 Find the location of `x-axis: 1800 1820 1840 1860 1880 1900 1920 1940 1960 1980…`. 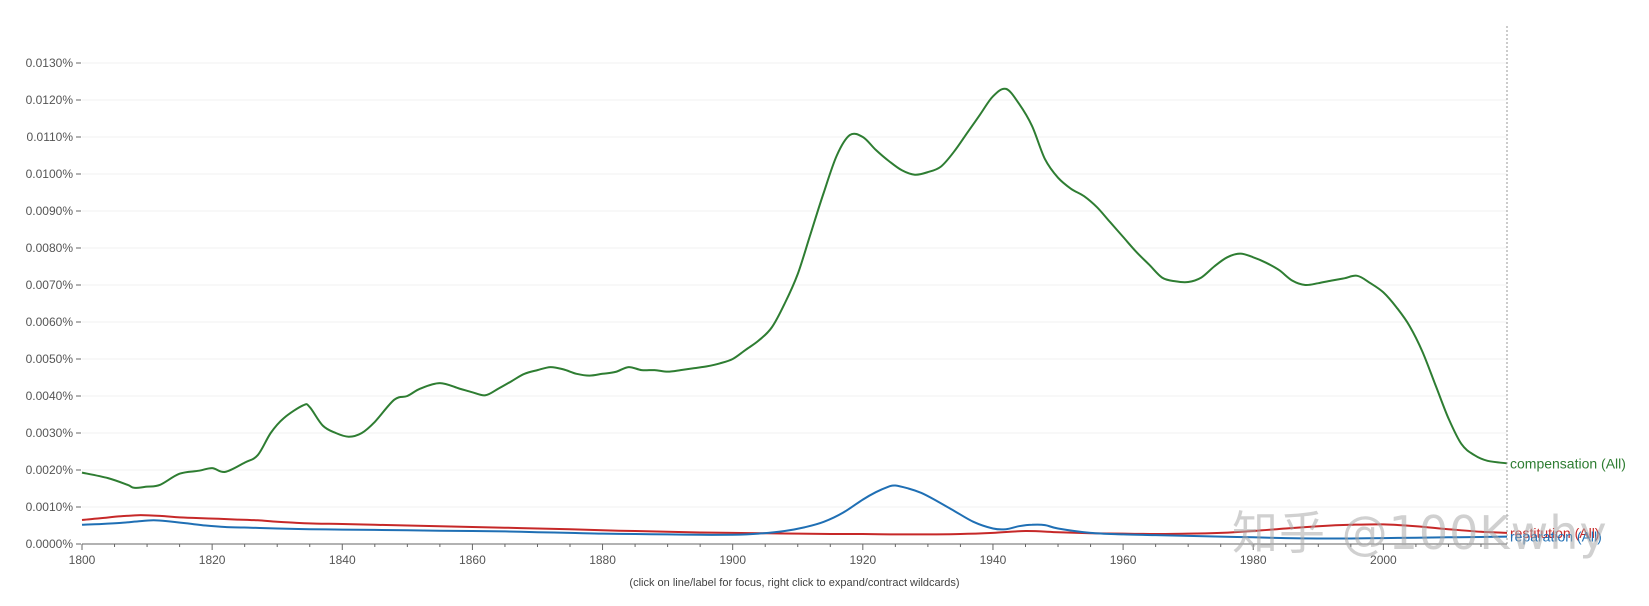

x-axis: 1800 1820 1840 1860 1880 1900 1920 1940 1960 1980… is located at coordinates (788, 555).